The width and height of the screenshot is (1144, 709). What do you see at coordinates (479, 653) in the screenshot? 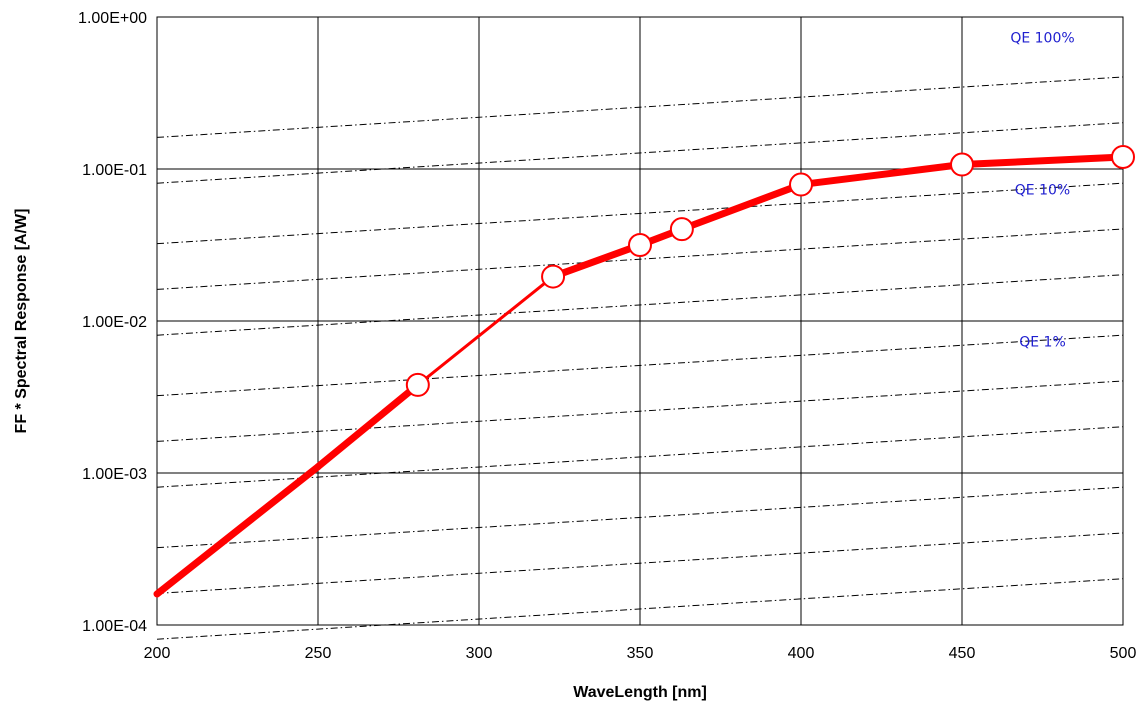
I see `x-tick-label: 300` at bounding box center [479, 653].